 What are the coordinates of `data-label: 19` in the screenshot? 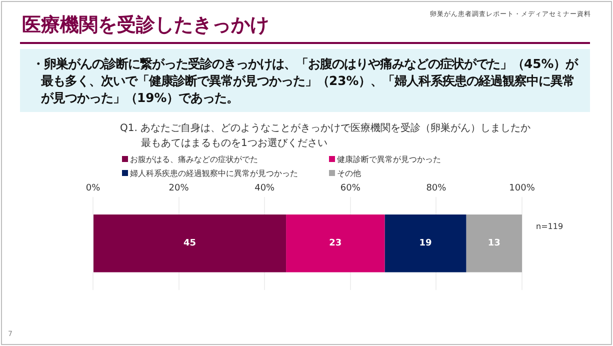 It's located at (425, 243).